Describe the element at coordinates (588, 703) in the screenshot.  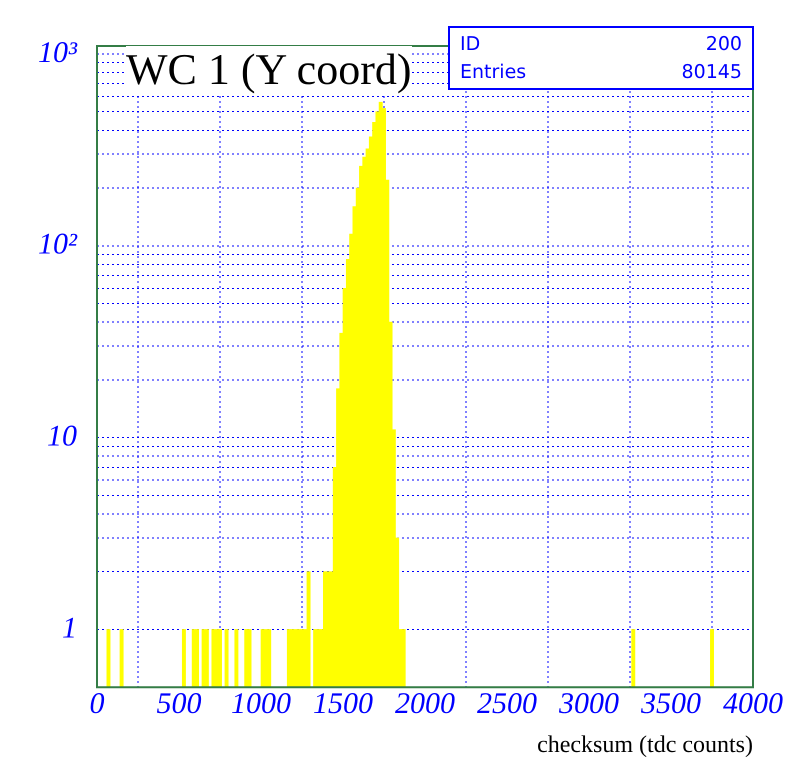
I see `x-tick-label: 3000` at that location.